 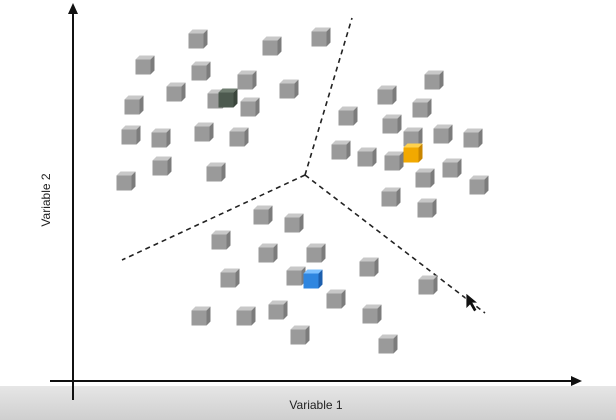 I want to click on bottom-band, so click(x=308, y=403).